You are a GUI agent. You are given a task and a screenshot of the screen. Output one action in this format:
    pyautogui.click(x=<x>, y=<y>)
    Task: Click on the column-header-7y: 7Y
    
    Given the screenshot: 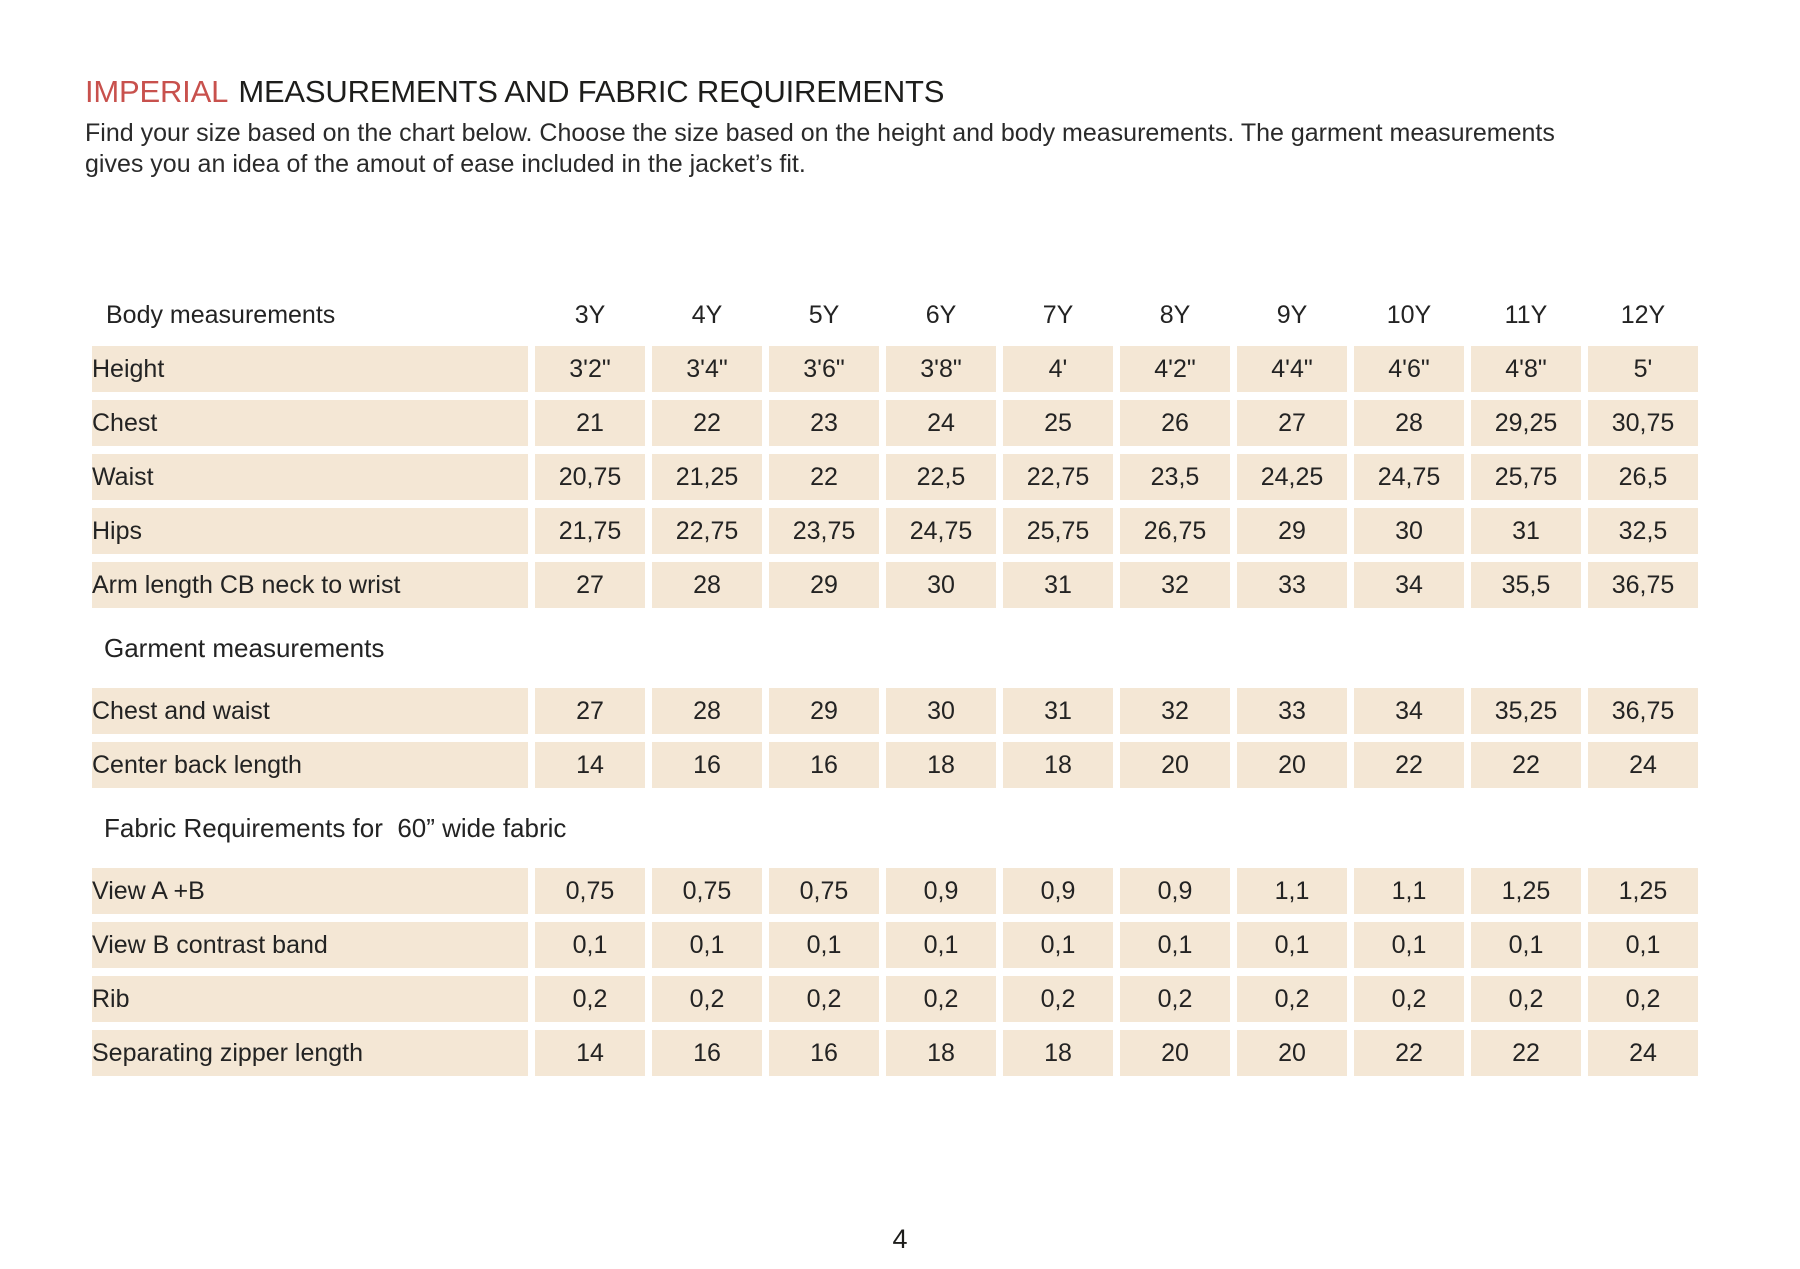 What is the action you would take?
    pyautogui.click(x=1058, y=314)
    